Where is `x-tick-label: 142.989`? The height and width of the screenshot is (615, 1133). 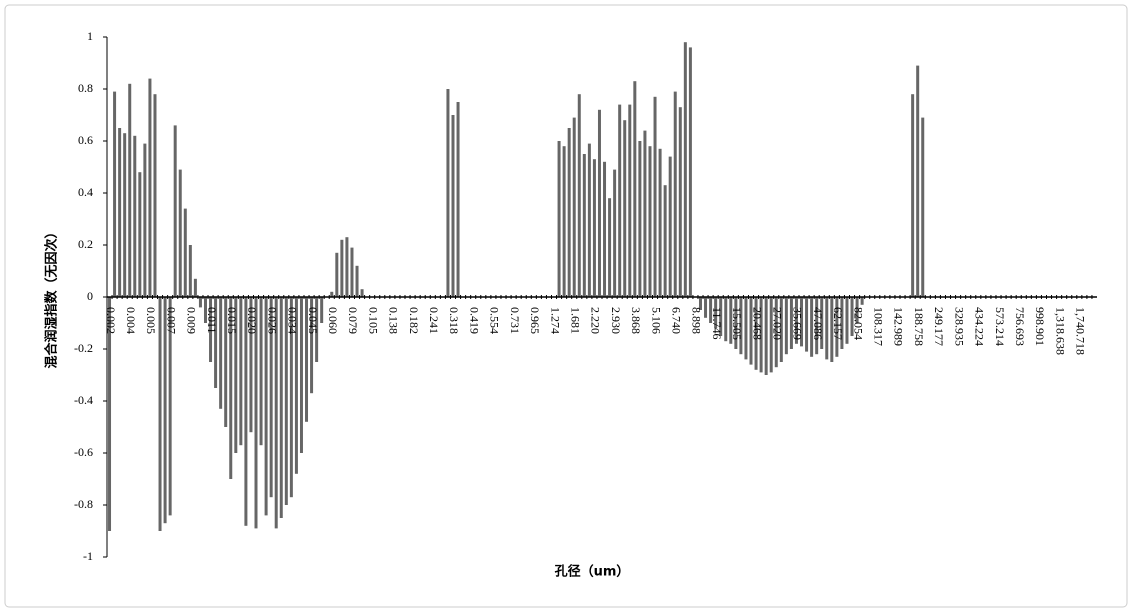 x-tick-label: 142.989 is located at coordinates (899, 326).